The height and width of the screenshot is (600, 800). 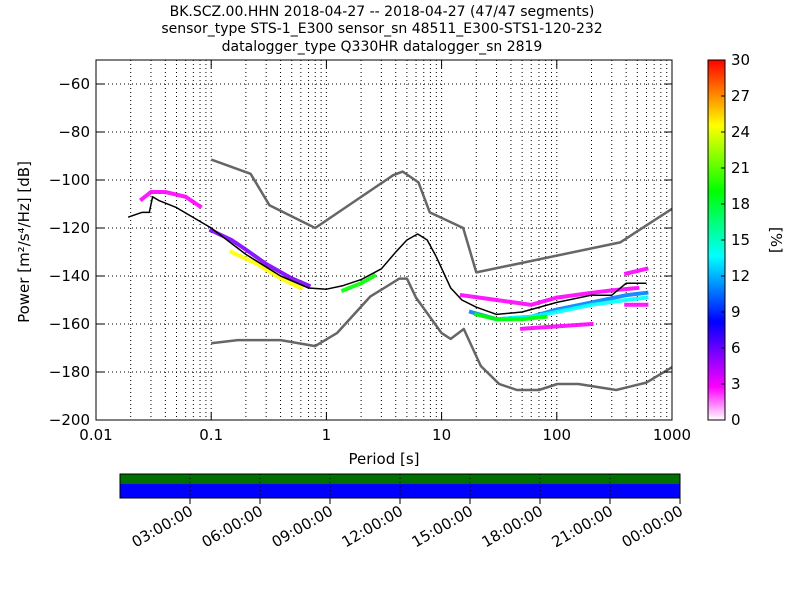 I want to click on colorbar-tick-label: 30, so click(x=740, y=60).